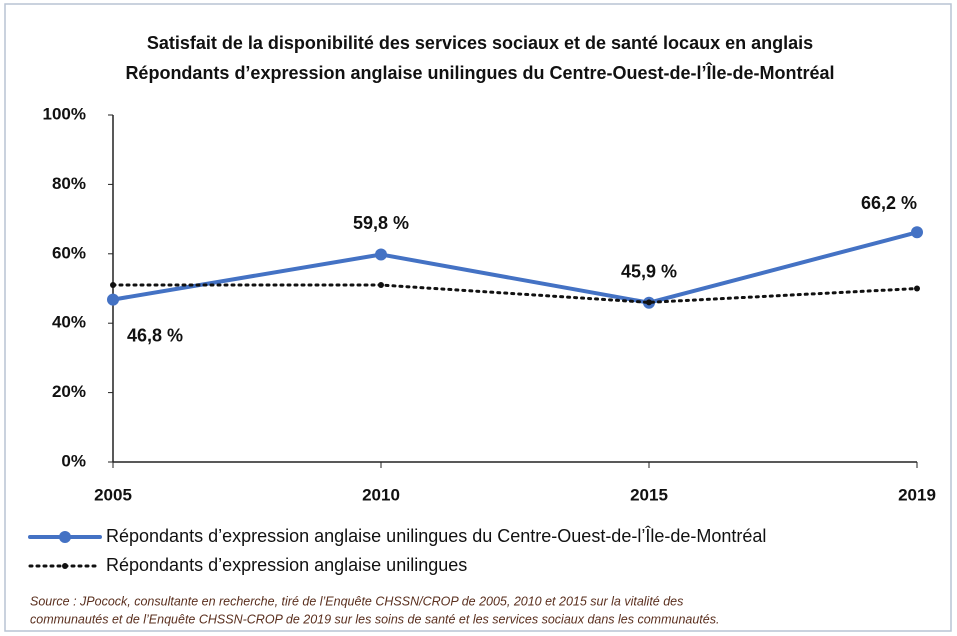 The height and width of the screenshot is (636, 957). What do you see at coordinates (381, 223) in the screenshot?
I see `data-label: 59,8 %` at bounding box center [381, 223].